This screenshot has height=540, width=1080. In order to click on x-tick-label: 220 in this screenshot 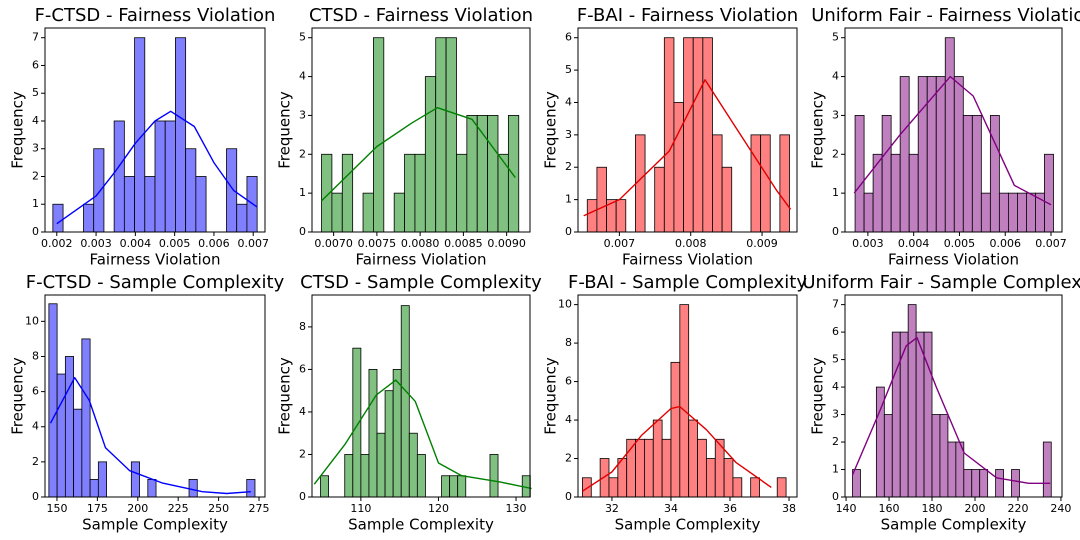, I will do `click(1017, 508)`.